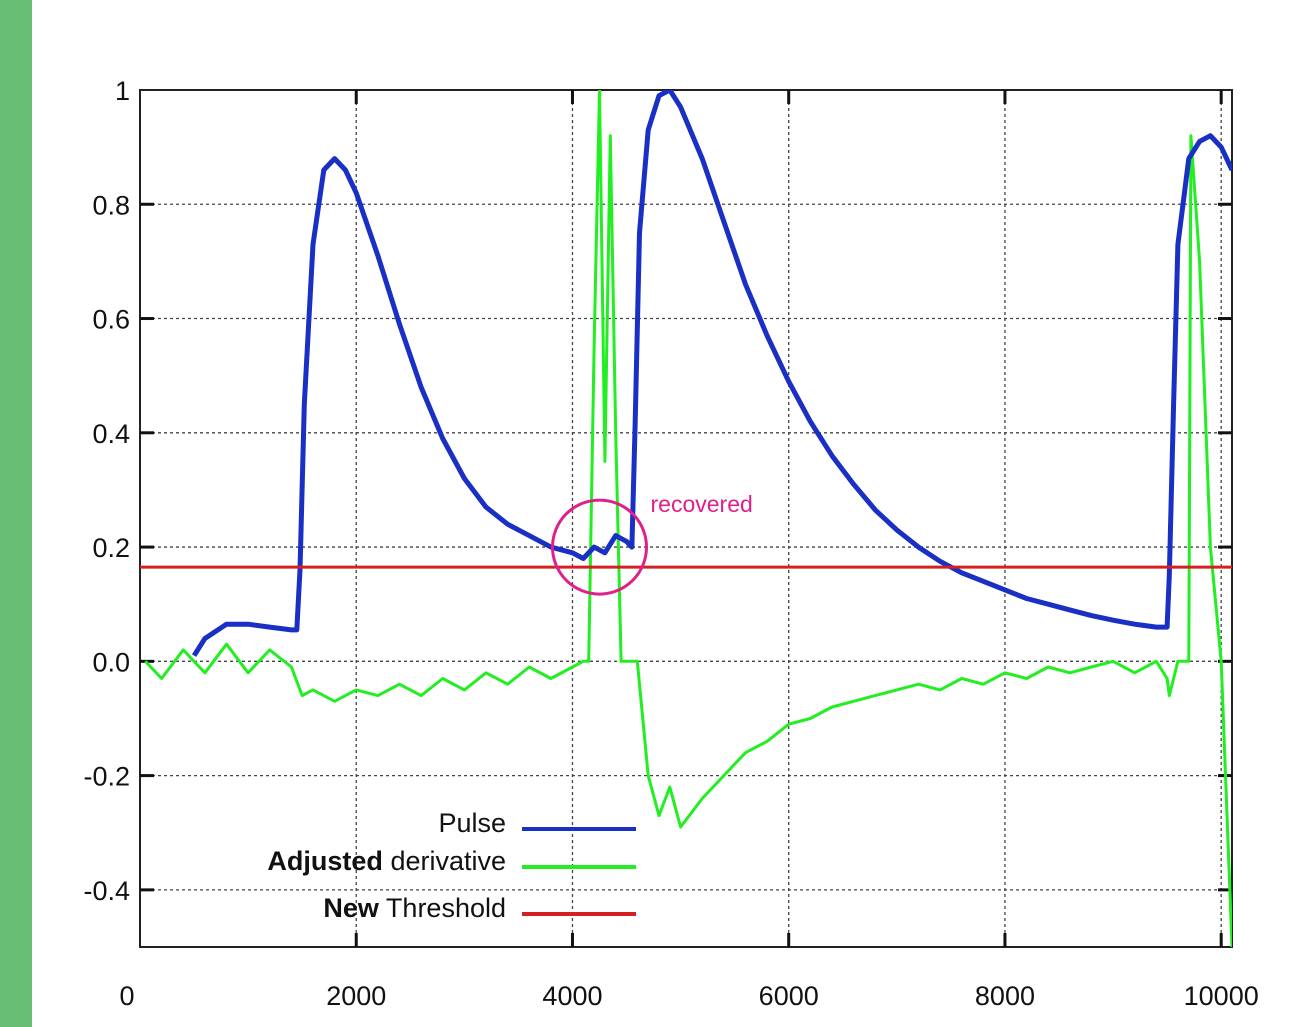  What do you see at coordinates (111, 434) in the screenshot?
I see `y-tick-label: 0.4` at bounding box center [111, 434].